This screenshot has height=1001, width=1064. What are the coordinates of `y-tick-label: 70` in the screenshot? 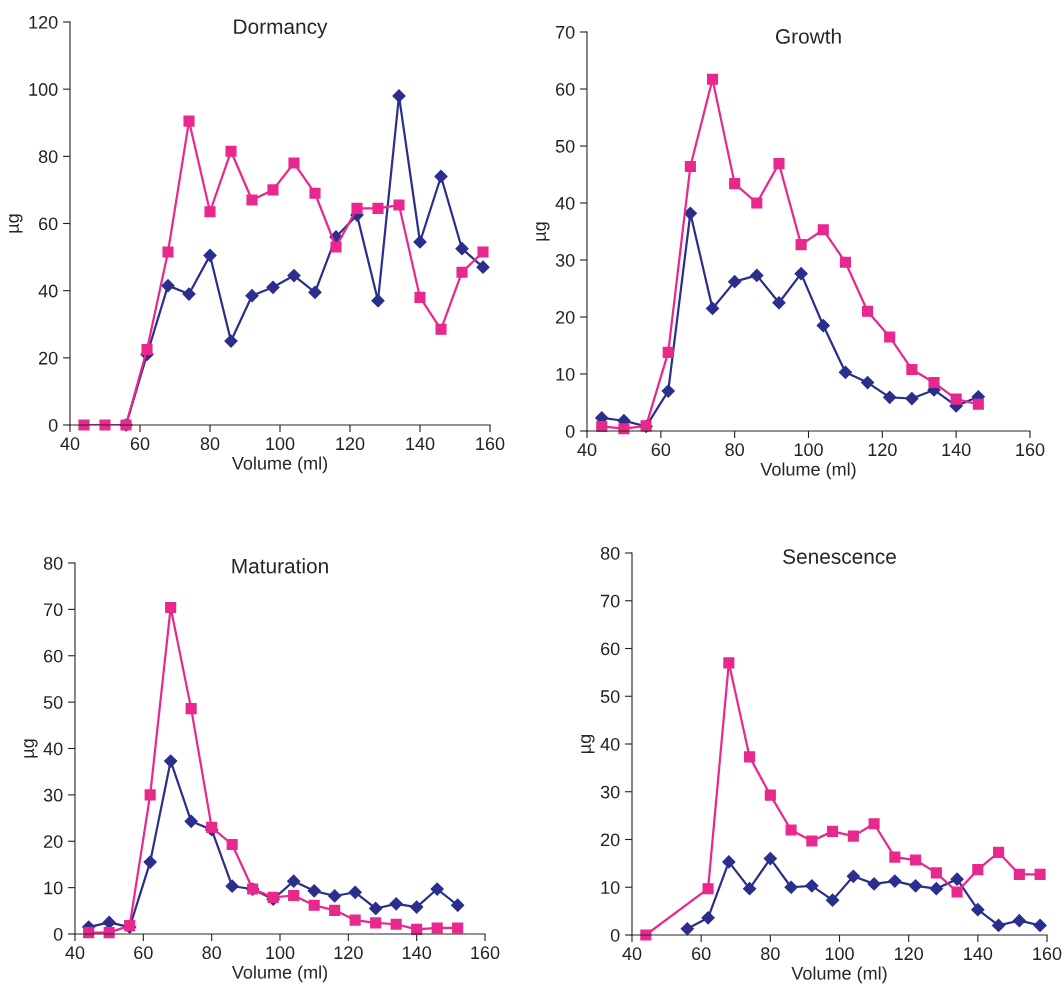 It's located at (565, 32).